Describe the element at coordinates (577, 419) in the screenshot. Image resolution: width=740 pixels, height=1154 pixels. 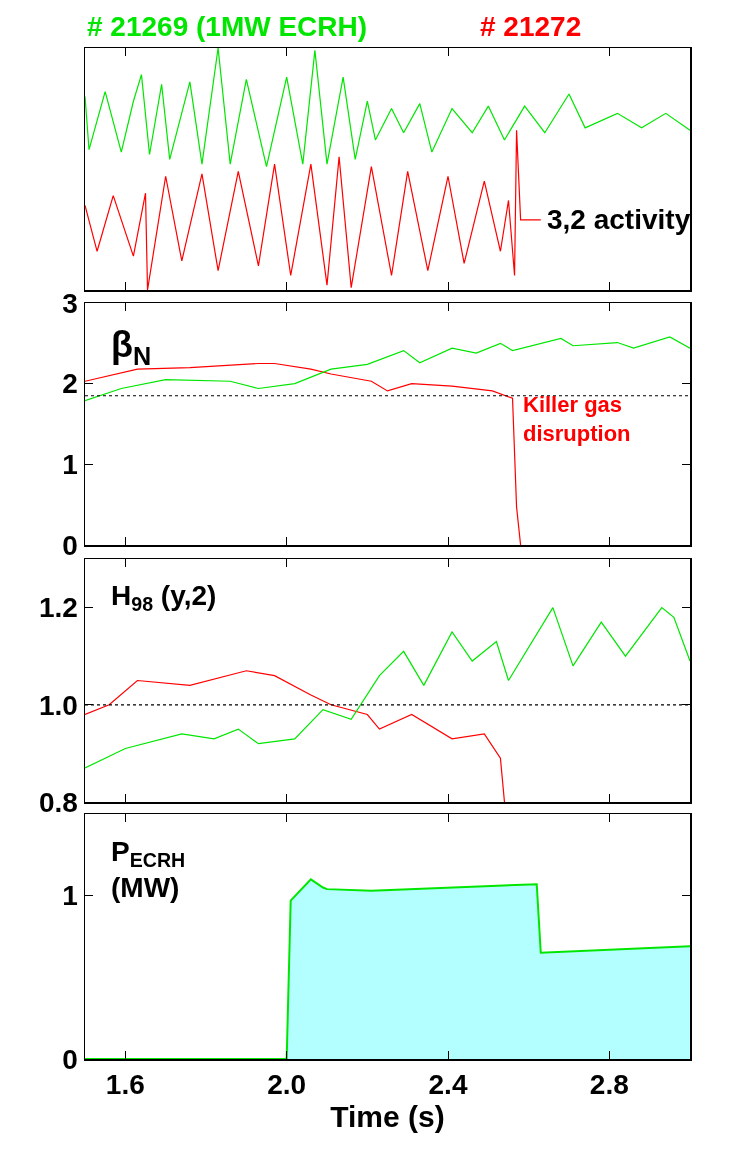
I see `annotation: Killer gas disruption` at that location.